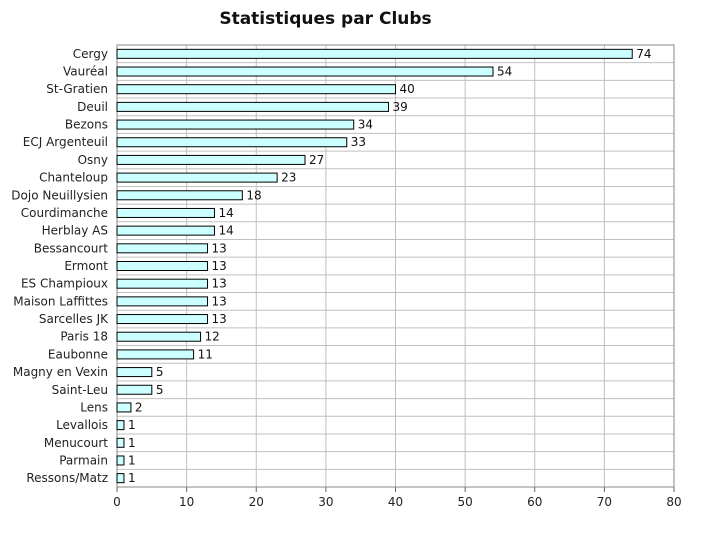 This screenshot has width=711, height=539. Describe the element at coordinates (93, 160) in the screenshot. I see `category-label: Osny` at that location.